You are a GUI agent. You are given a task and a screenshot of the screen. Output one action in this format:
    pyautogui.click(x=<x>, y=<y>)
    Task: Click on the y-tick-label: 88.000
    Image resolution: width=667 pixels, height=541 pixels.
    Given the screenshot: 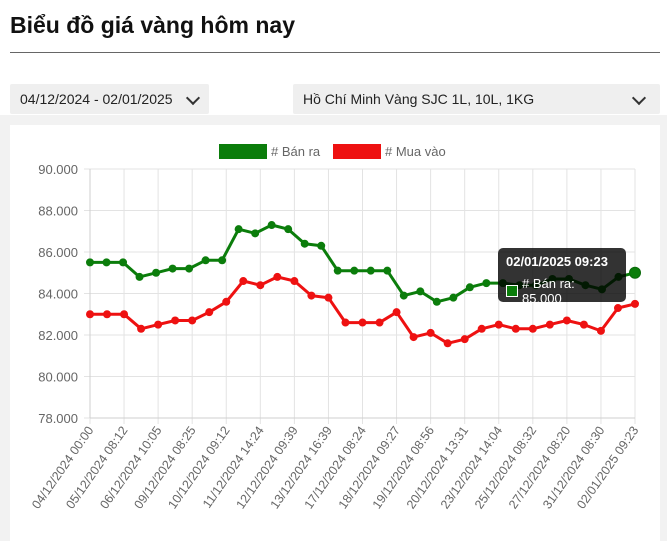 What is the action you would take?
    pyautogui.click(x=58, y=211)
    